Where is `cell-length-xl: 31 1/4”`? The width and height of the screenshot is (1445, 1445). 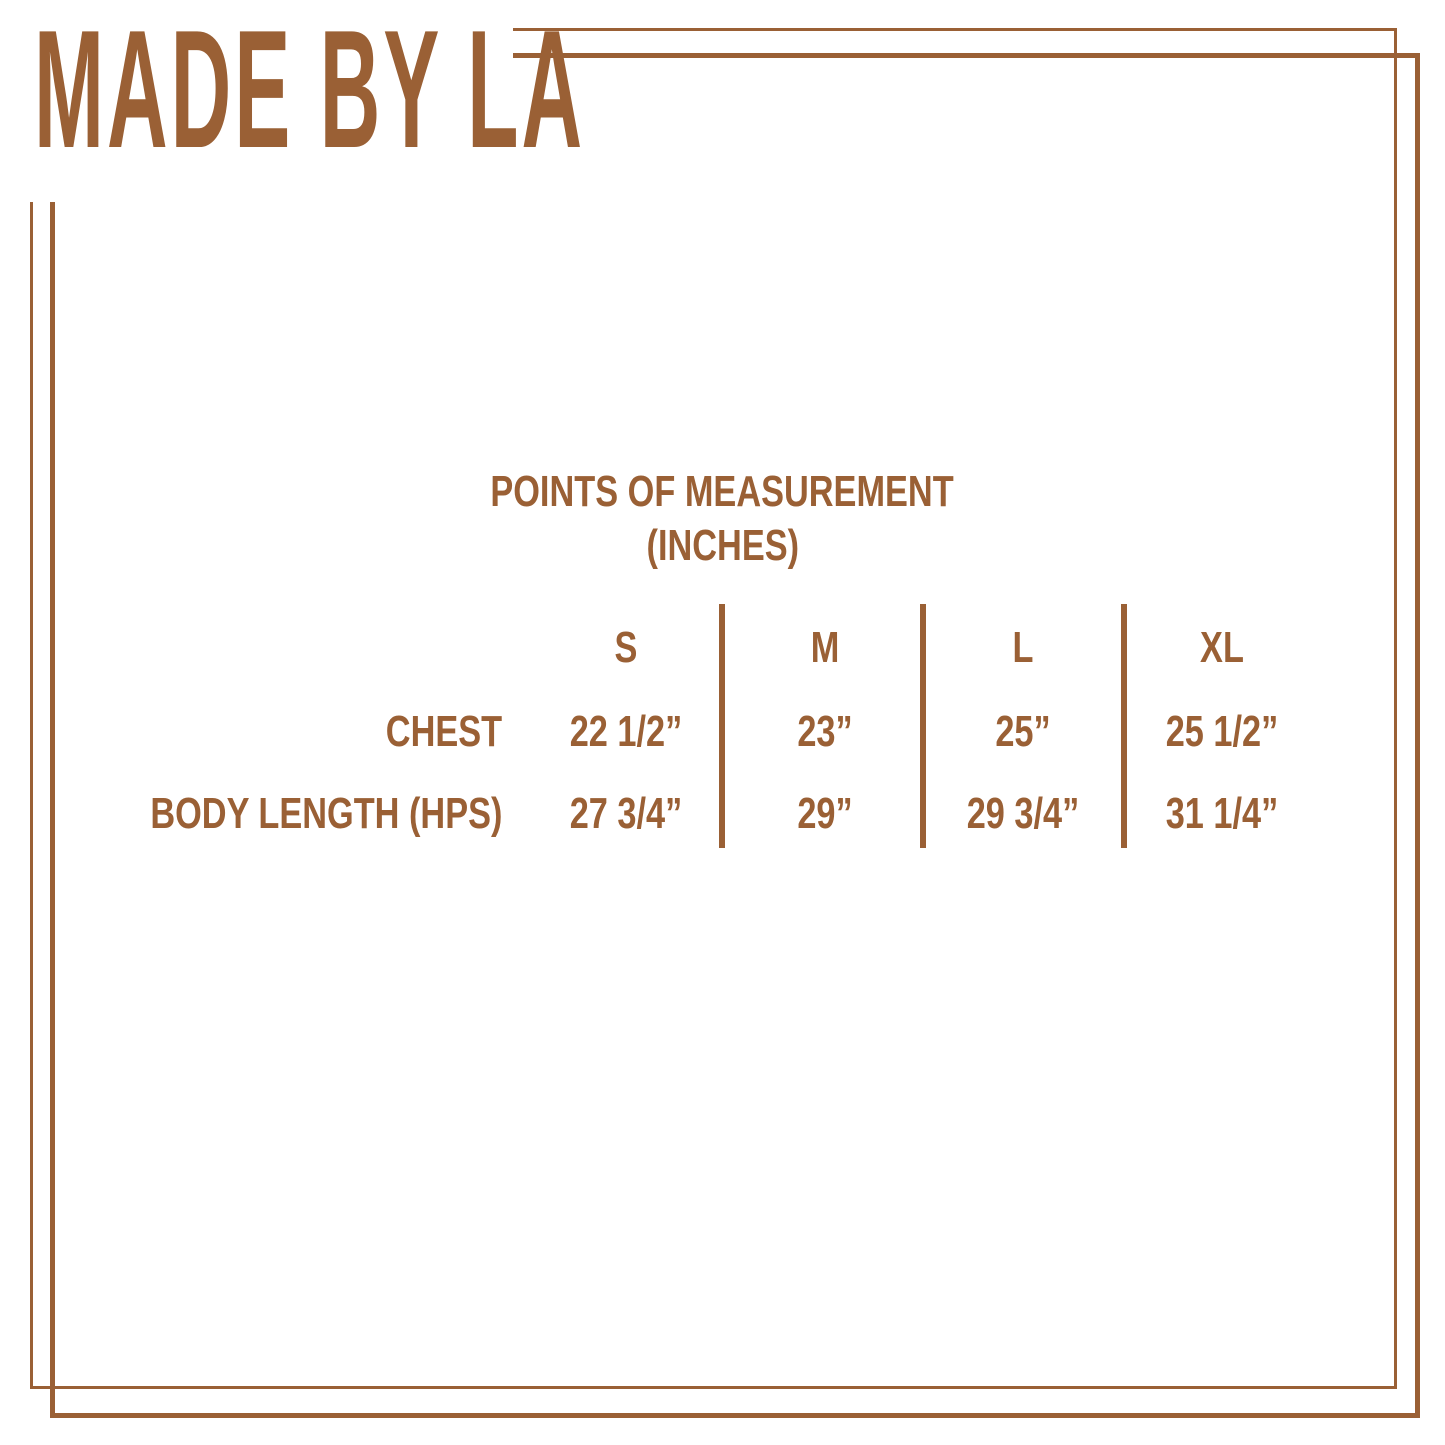 cell-length-xl: 31 1/4” is located at coordinates (1222, 813).